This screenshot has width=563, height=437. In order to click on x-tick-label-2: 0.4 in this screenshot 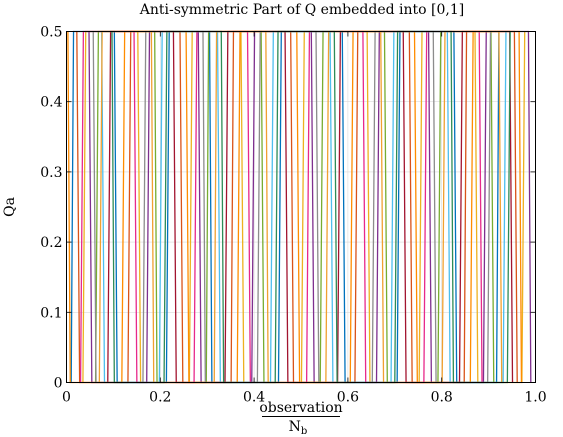, I will do `click(254, 398)`.